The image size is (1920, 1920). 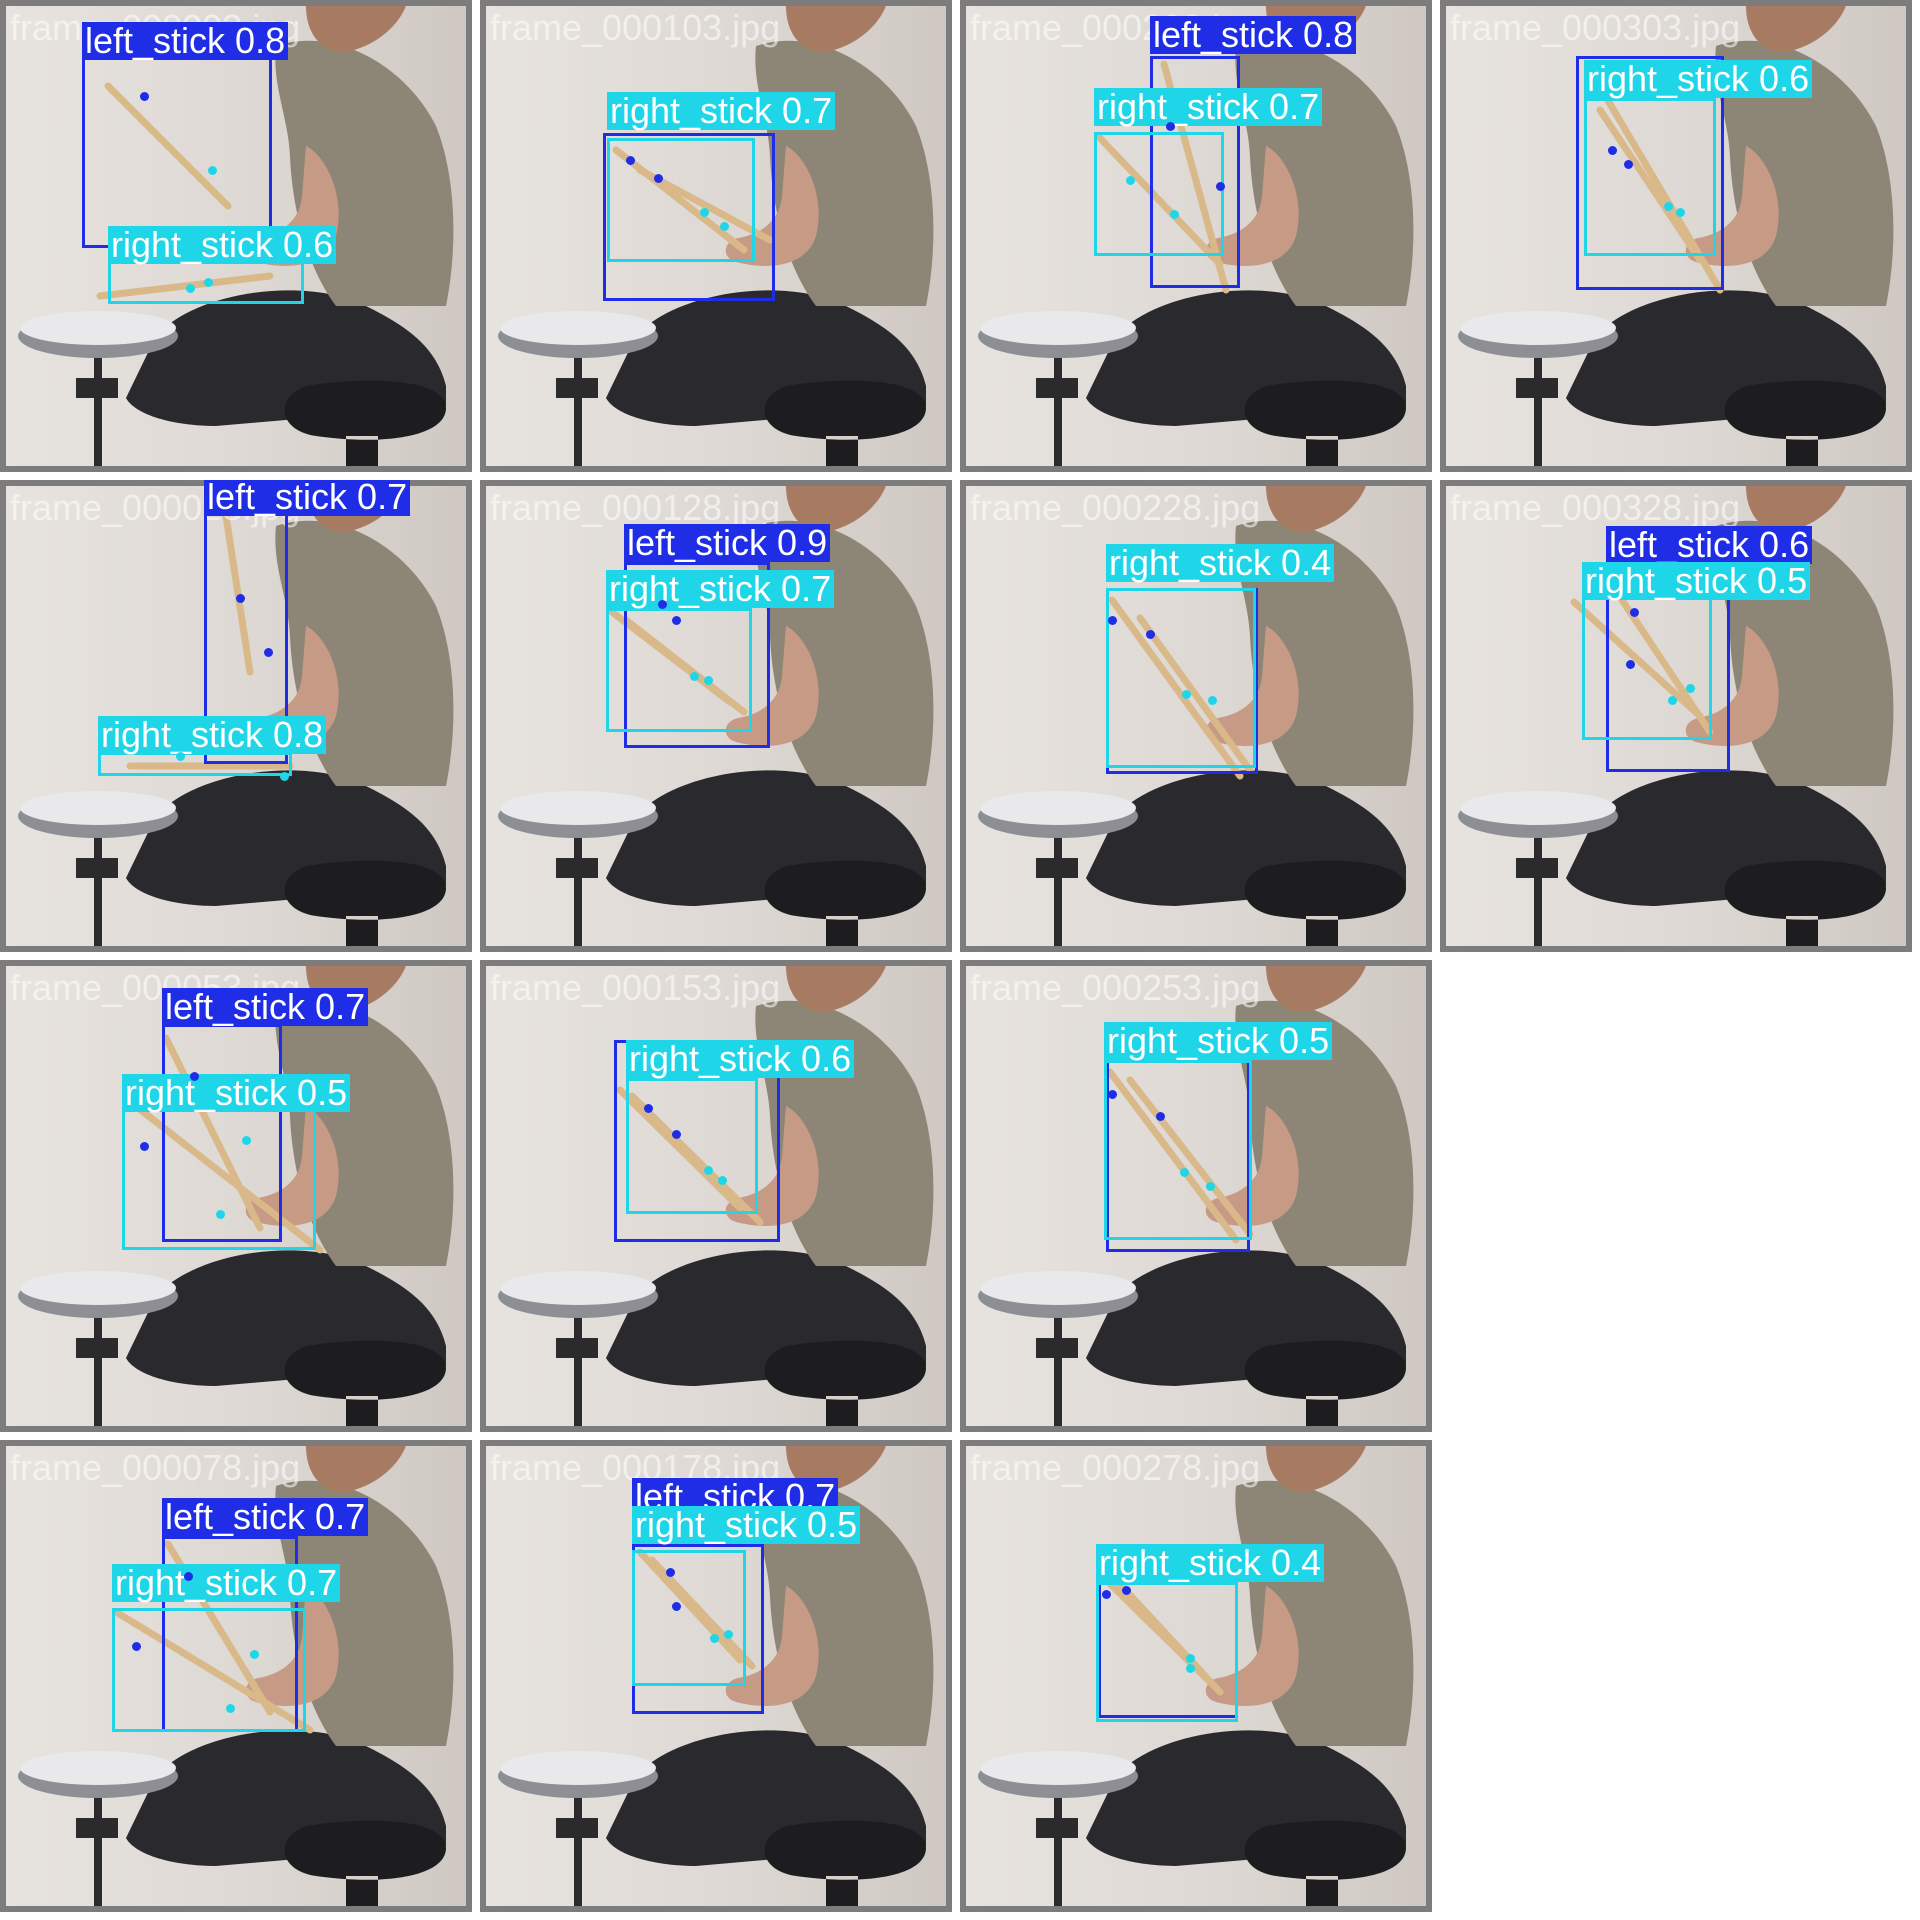 I want to click on frame-tile: frame_000153.jpg right_stick 0.6, so click(x=716, y=1196).